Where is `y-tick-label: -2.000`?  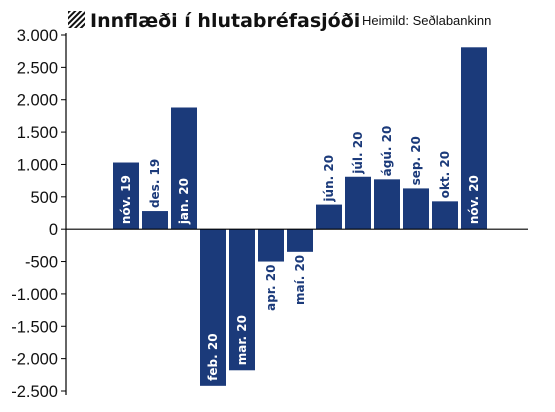
y-tick-label: -2.000 is located at coordinates (34, 360).